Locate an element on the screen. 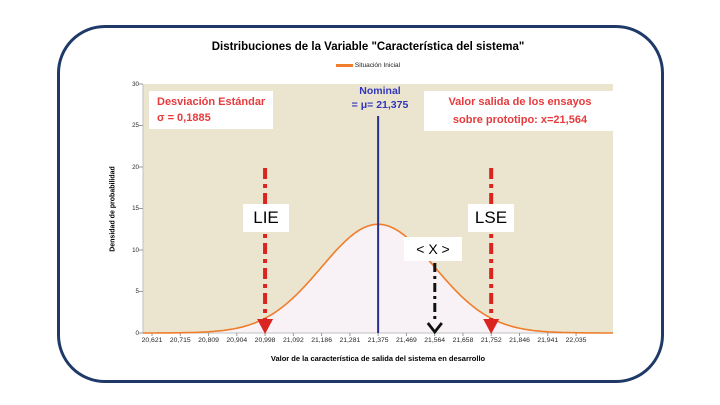 This screenshot has width=720, height=405. x-tick-label: 21,281 is located at coordinates (350, 340).